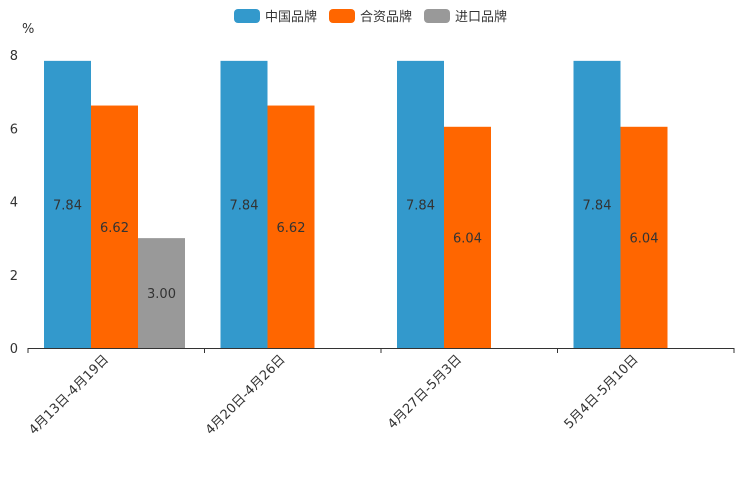 Image resolution: width=744 pixels, height=496 pixels. Describe the element at coordinates (246, 395) in the screenshot. I see `x-tick-label: 4月20日-4月26日` at that location.